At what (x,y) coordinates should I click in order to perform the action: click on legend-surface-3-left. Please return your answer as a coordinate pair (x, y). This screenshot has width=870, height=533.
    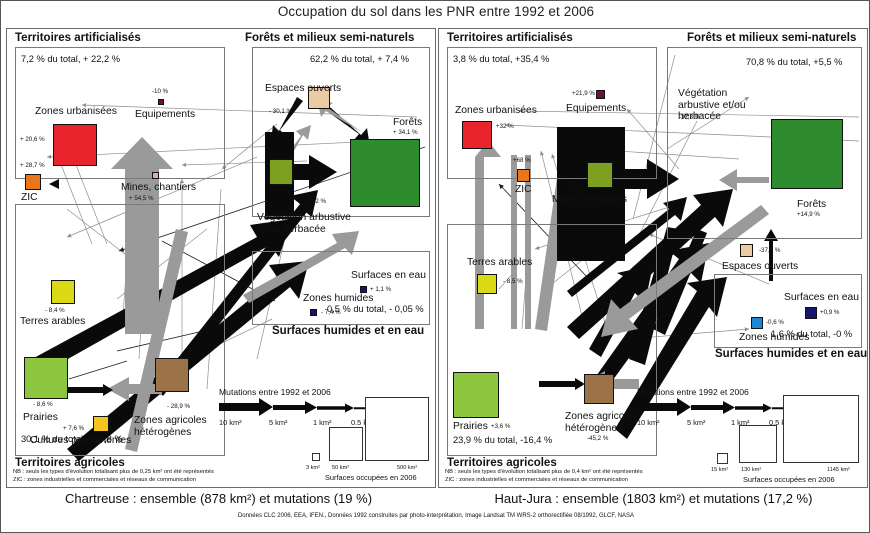
    Looking at the image, I should click on (316, 457).